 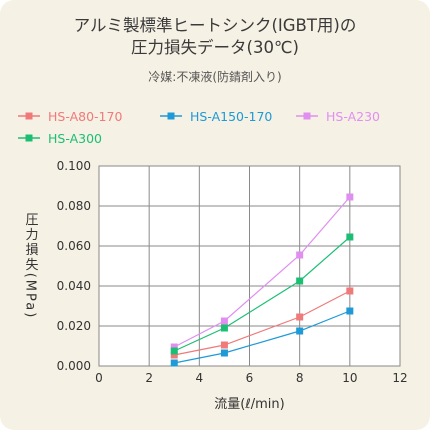 What do you see at coordinates (215, 77) in the screenshot?
I see `chart-subtitle: 冷媒:不凍液(防錆剤入り)` at bounding box center [215, 77].